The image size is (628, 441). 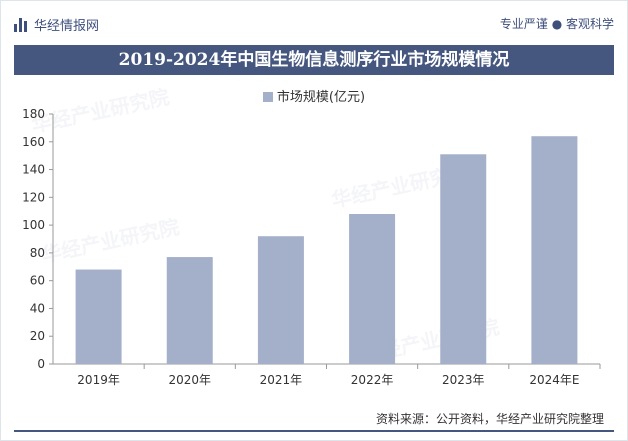 I want to click on y-tick-label: 100, so click(x=33, y=225).